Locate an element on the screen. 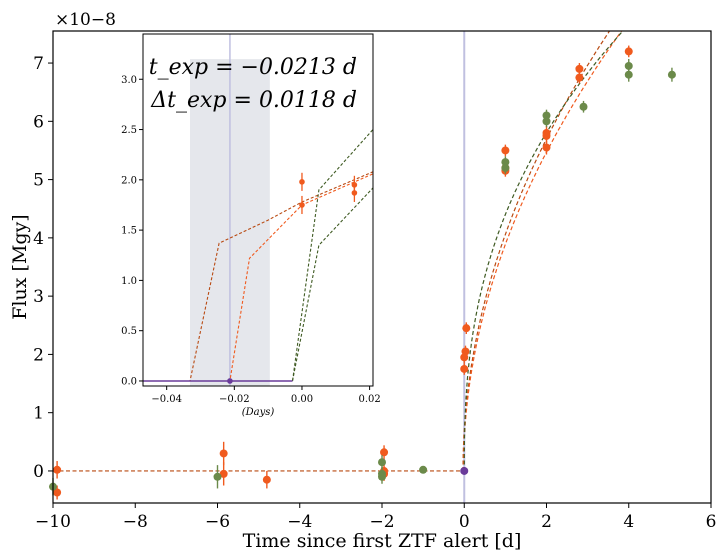 The height and width of the screenshot is (554, 717). inset-annotation-texp: t_exp = −0.0213 d is located at coordinates (253, 67).